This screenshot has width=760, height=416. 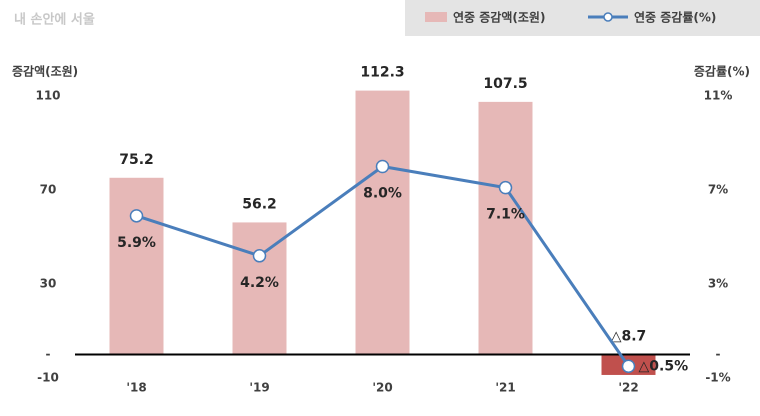 I want to click on watermark: 내 손안에 서울, so click(x=54, y=20).